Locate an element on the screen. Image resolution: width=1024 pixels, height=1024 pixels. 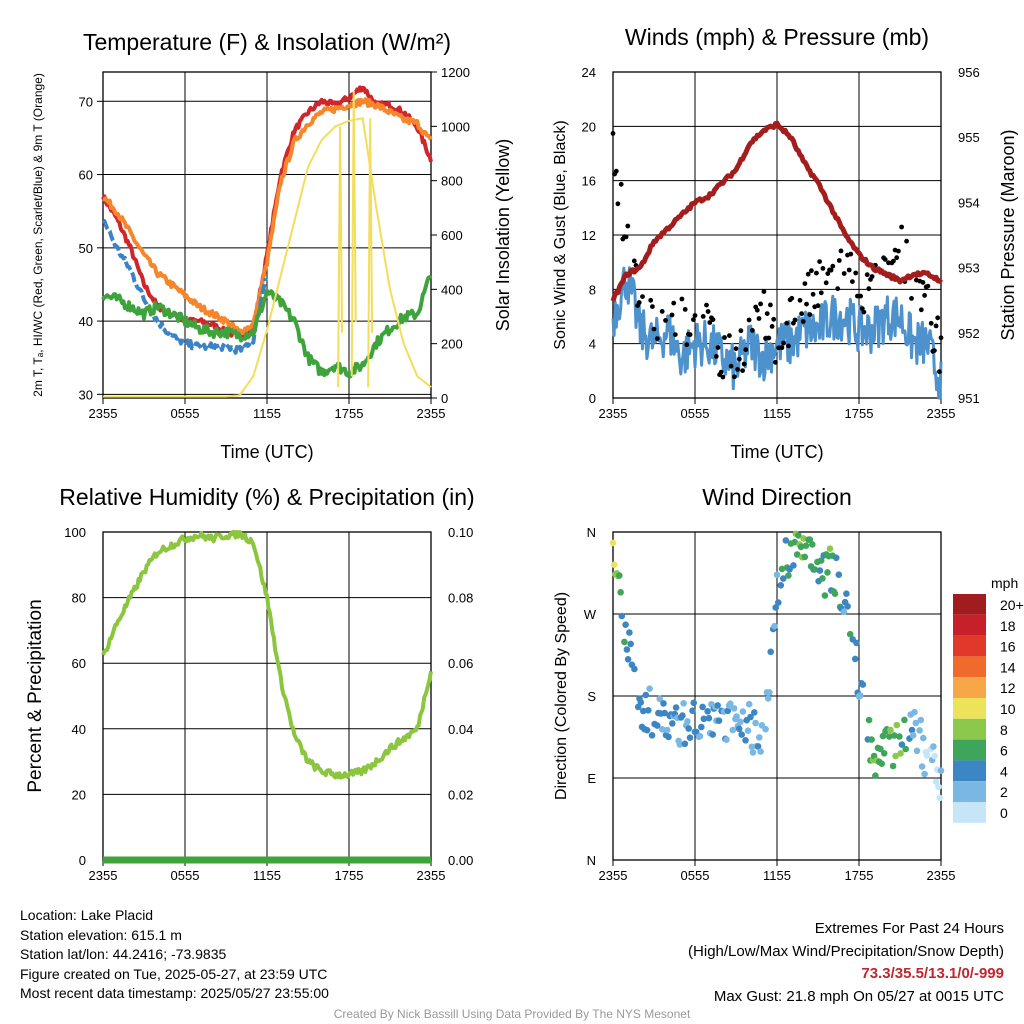
y2-tick-label: 600 is located at coordinates (452, 235).